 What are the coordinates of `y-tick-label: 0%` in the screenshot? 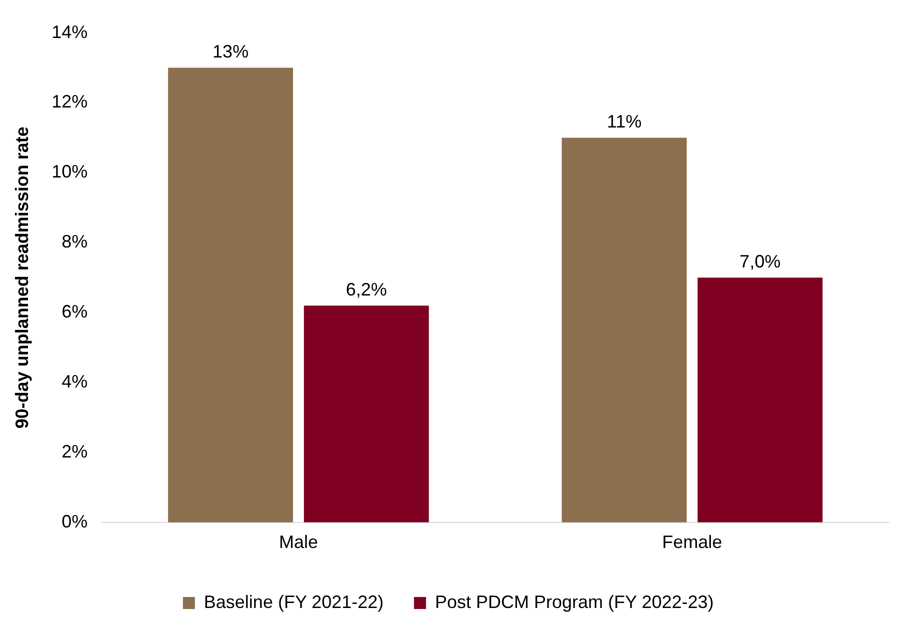 It's located at (75, 521).